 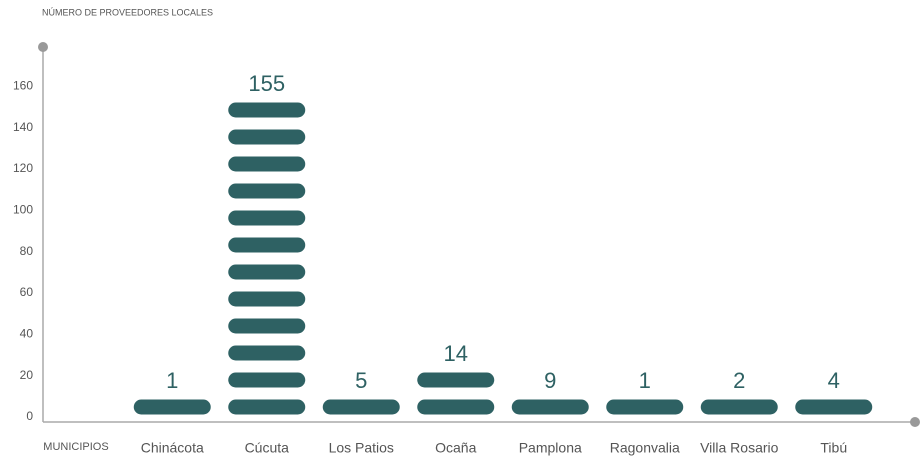 What do you see at coordinates (27, 292) in the screenshot?
I see `y-tick-label: 60` at bounding box center [27, 292].